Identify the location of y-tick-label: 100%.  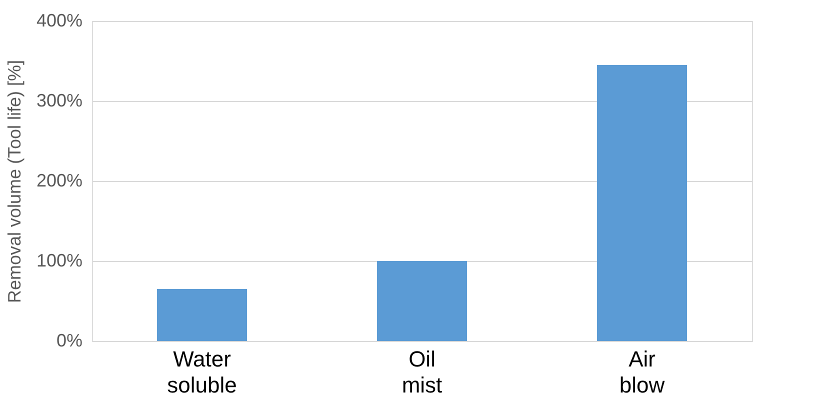
(59, 260).